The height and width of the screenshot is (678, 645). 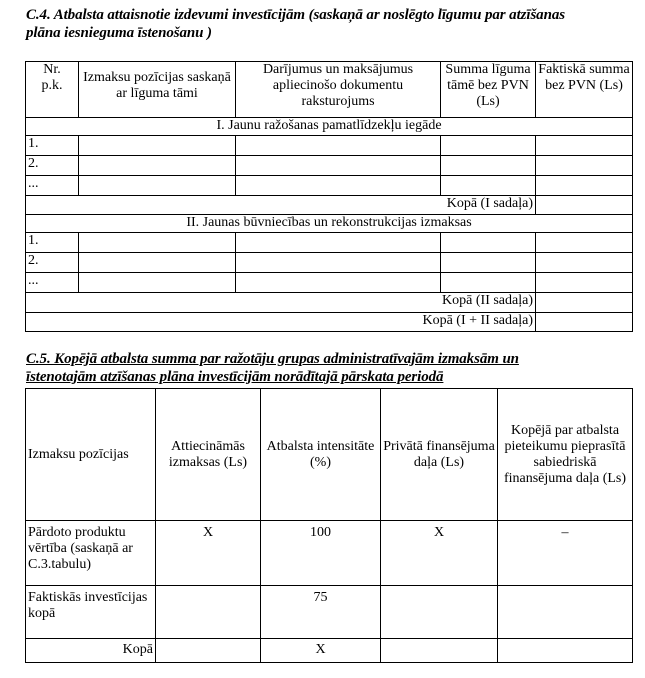 I want to click on header-private-share: Privātā finansējuma daļa (Ls), so click(x=439, y=454).